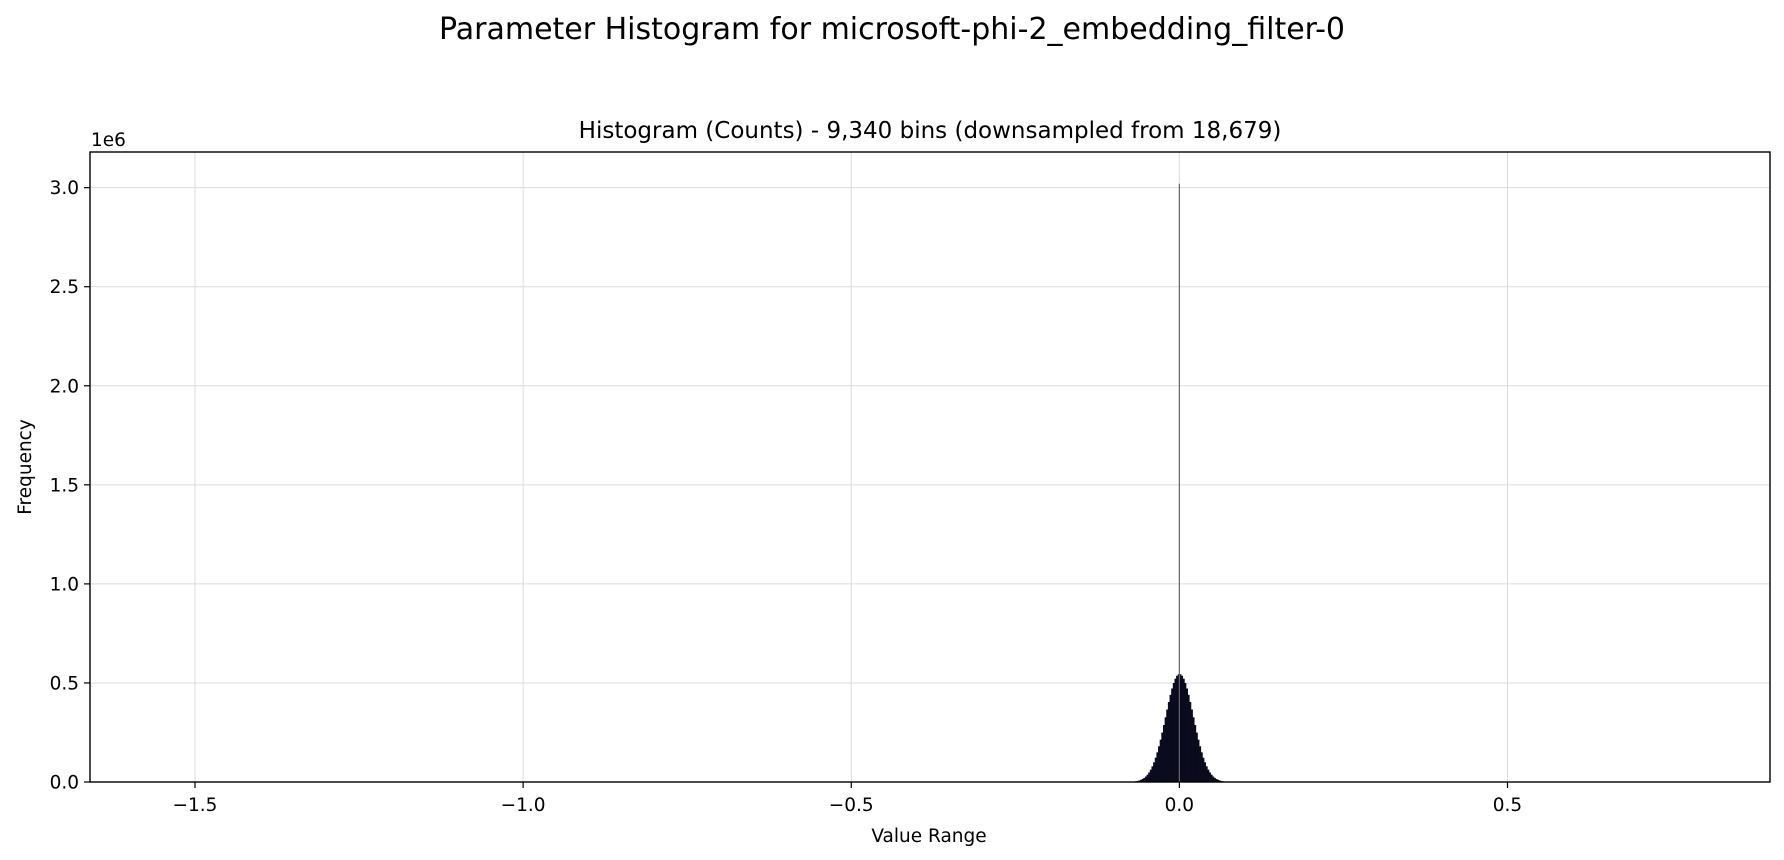  What do you see at coordinates (64, 584) in the screenshot?
I see `y-tick-label: 1.0` at bounding box center [64, 584].